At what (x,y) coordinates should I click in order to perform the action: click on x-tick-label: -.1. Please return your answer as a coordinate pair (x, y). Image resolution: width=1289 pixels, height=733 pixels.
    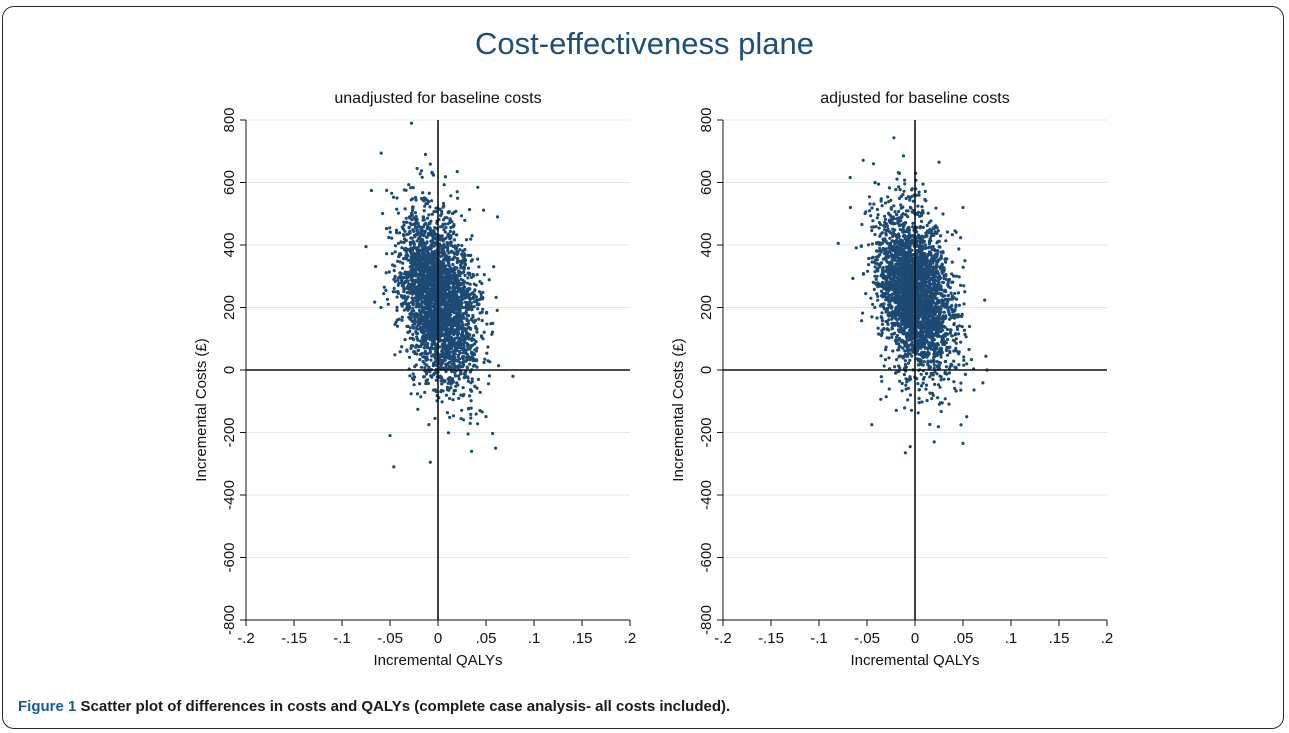
    Looking at the image, I should click on (819, 638).